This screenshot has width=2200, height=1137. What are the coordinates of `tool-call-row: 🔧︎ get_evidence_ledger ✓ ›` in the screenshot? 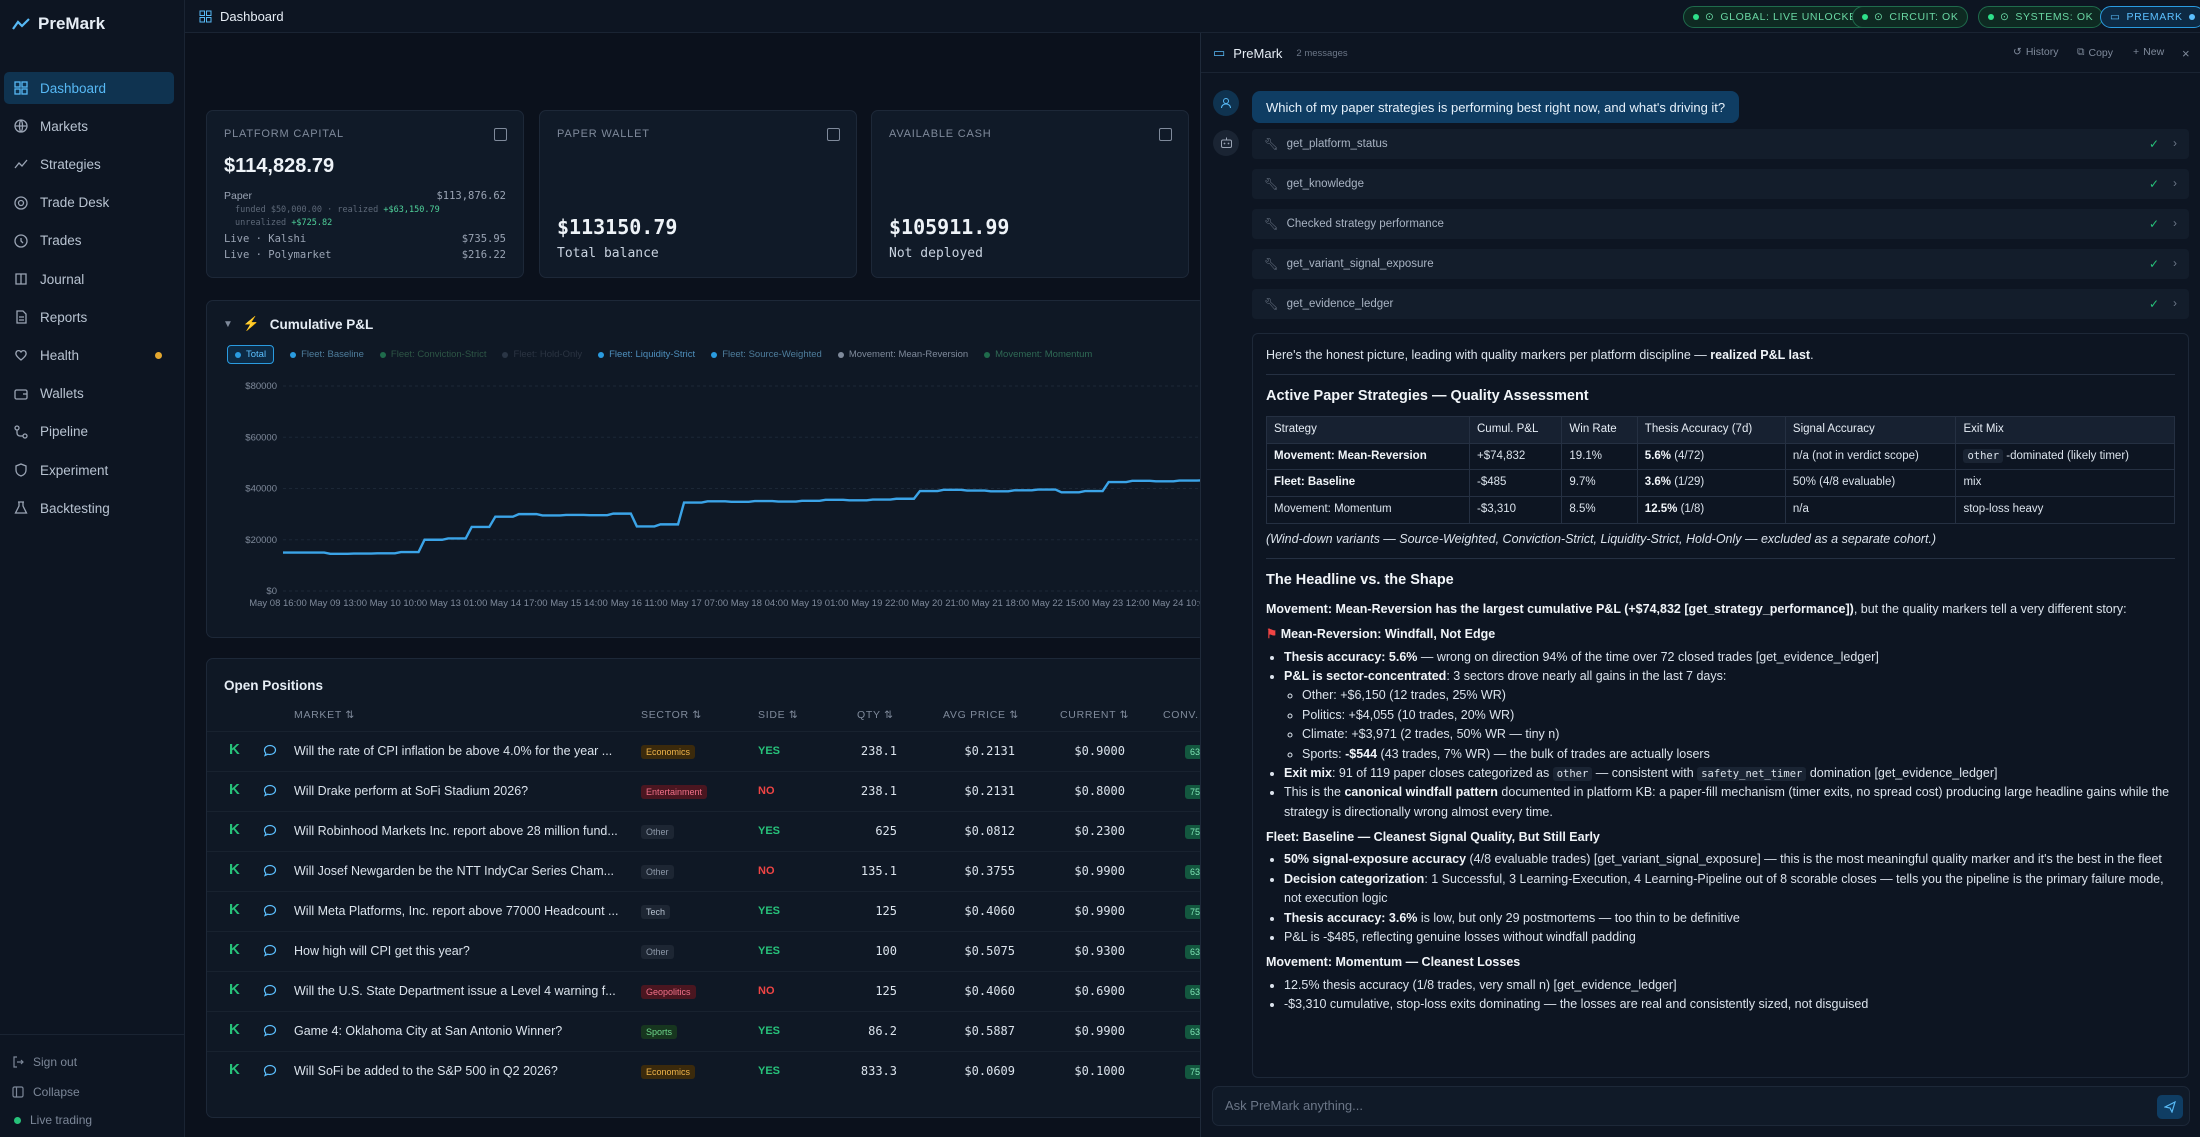 It's located at (1720, 304).